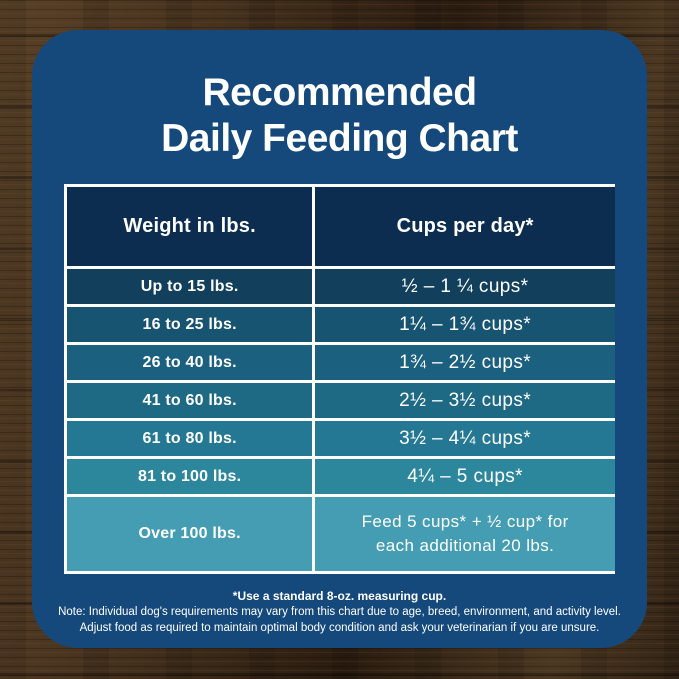 This screenshot has width=679, height=679. I want to click on column-header-weight: Weight in lbs., so click(190, 226).